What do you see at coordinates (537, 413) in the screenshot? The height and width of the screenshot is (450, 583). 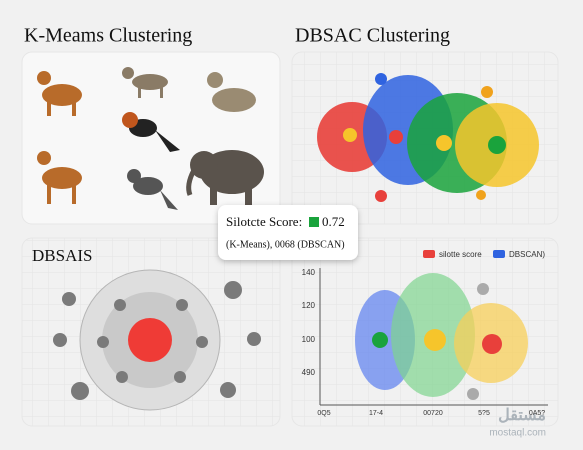 I see `x-label: 0A5?` at bounding box center [537, 413].